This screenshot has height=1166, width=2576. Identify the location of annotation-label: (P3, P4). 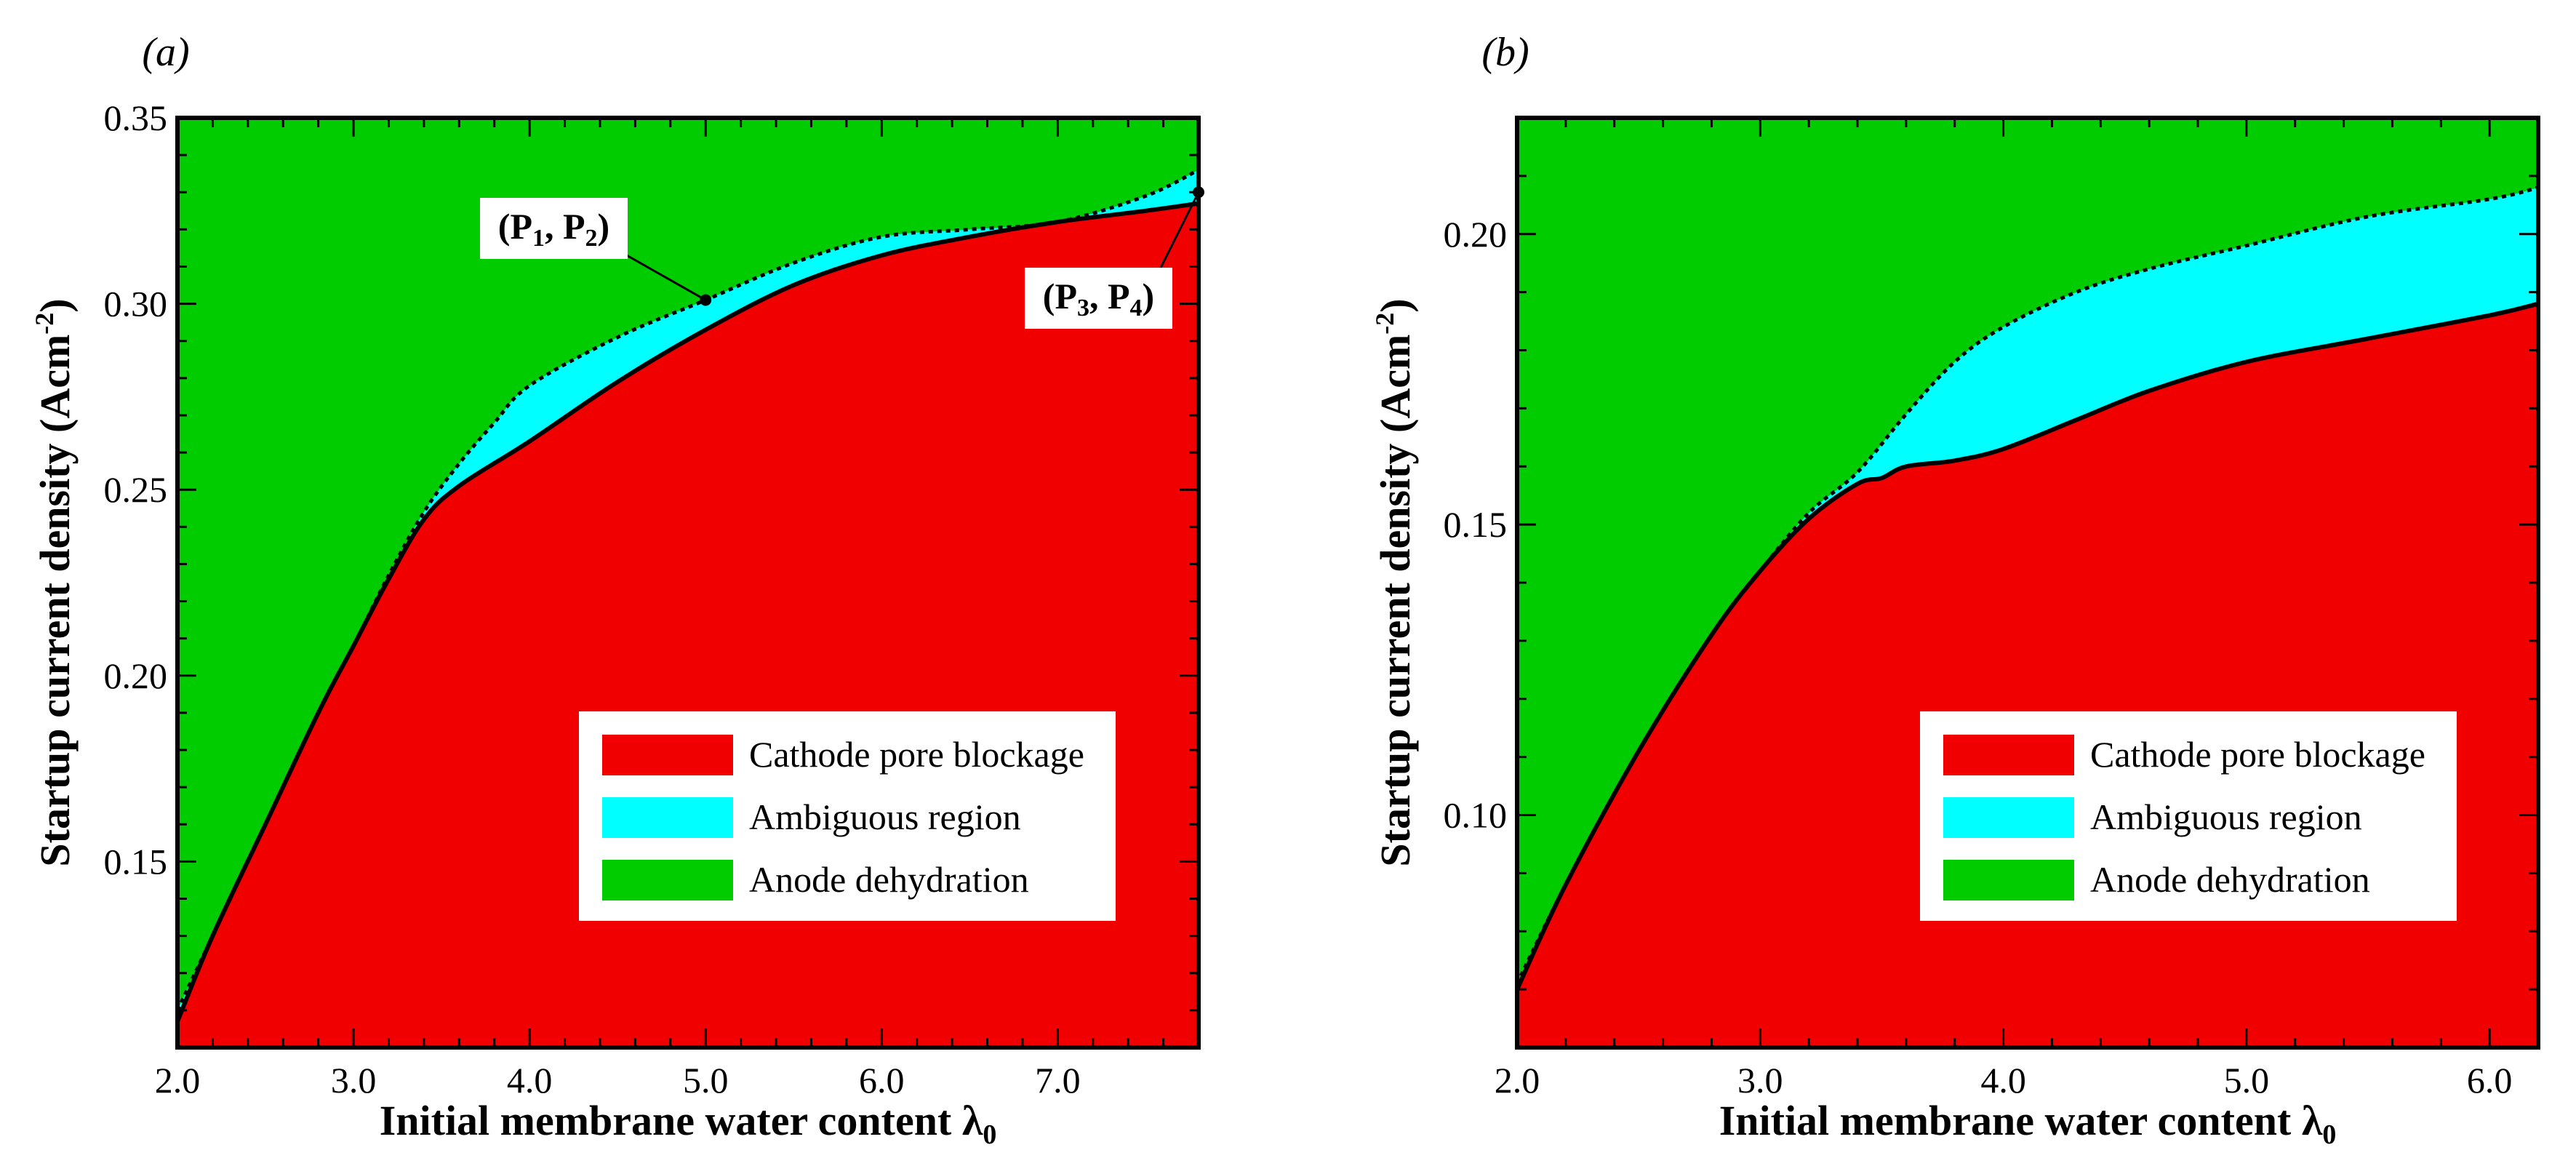
(1098, 299).